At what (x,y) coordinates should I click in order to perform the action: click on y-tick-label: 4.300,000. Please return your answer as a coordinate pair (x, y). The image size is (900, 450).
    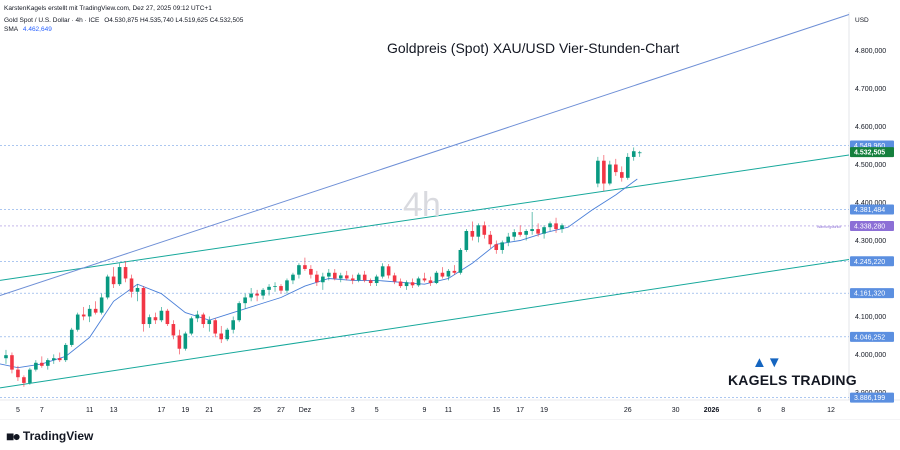
    Looking at the image, I should click on (870, 241).